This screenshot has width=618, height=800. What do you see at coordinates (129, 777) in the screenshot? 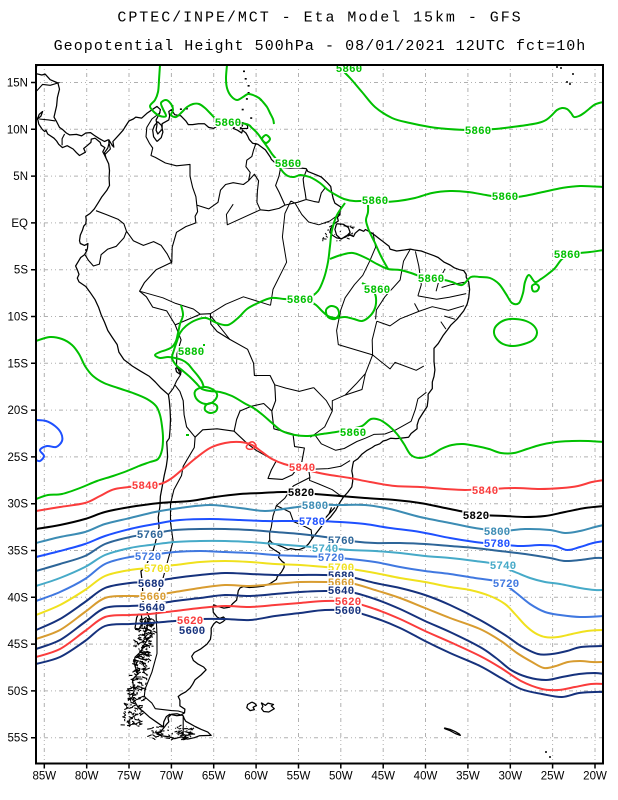
I see `svg-text: 75W` at bounding box center [129, 777].